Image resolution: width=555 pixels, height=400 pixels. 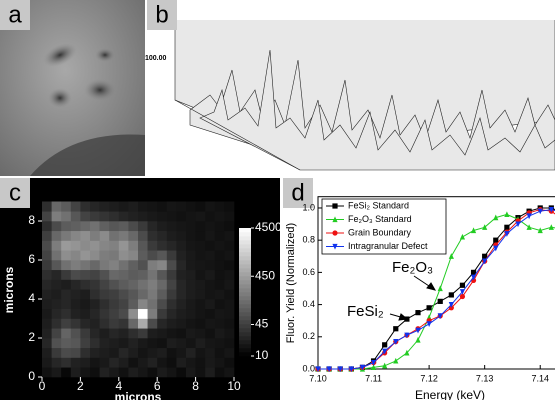 I want to click on y-tick-label: 0.6, so click(x=308, y=272).